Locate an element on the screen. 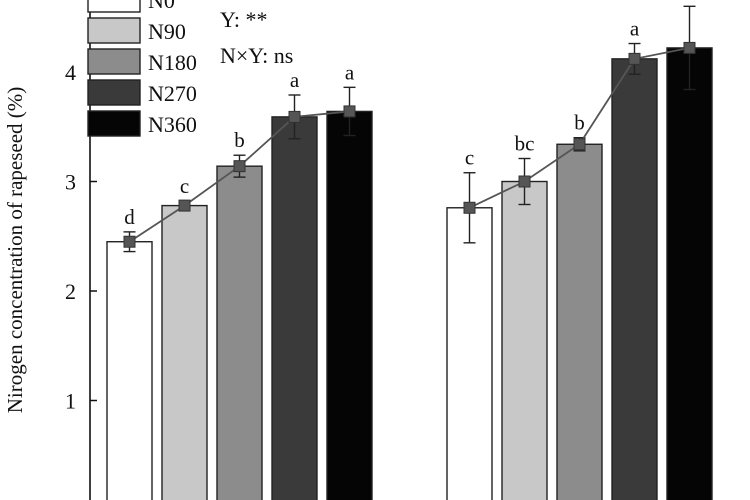  legend: N0 N90 N180 N270 N360 is located at coordinates (142, 68).